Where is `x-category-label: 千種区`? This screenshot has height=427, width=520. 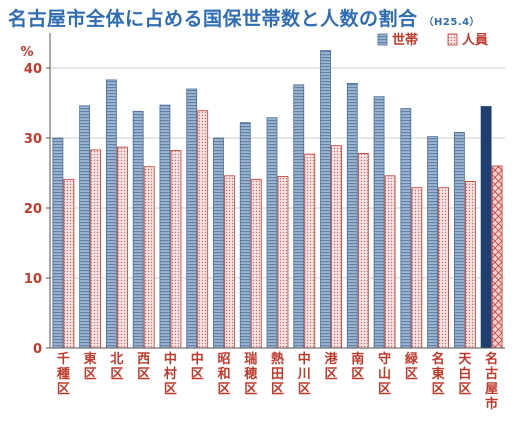
x-category-label: 千種区 is located at coordinates (63, 374).